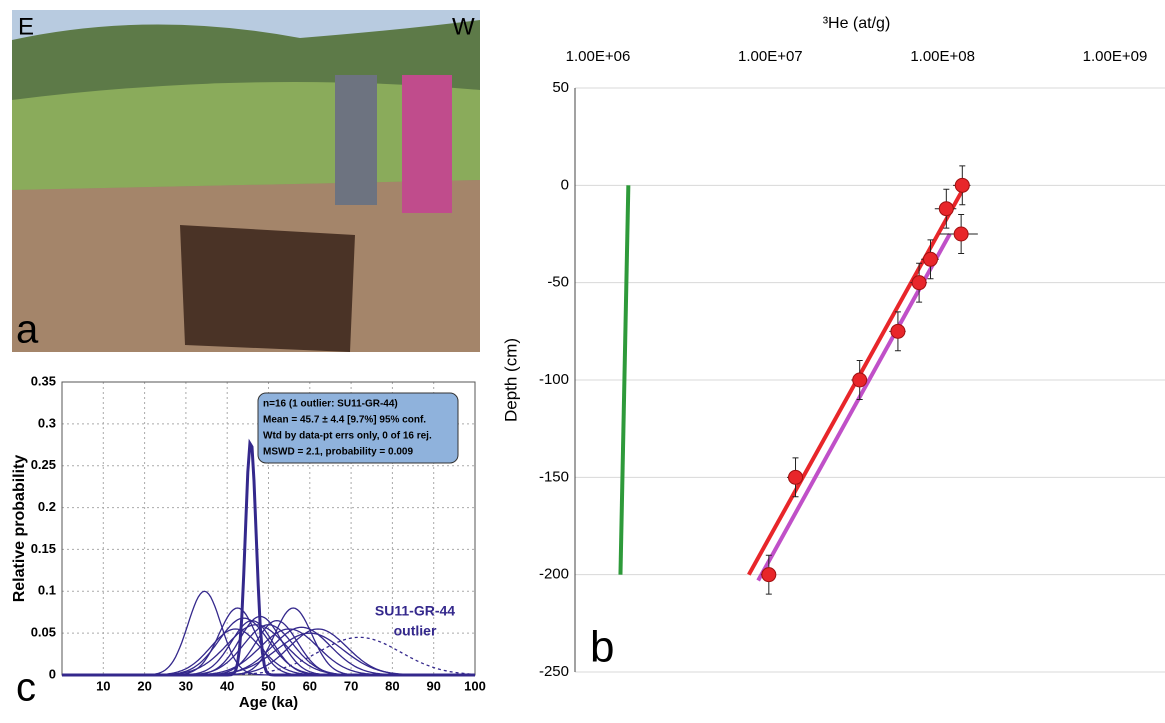  What do you see at coordinates (330, 404) in the screenshot?
I see `annotation-text: n=16 (1 outlier: SU11-GR-44)` at bounding box center [330, 404].